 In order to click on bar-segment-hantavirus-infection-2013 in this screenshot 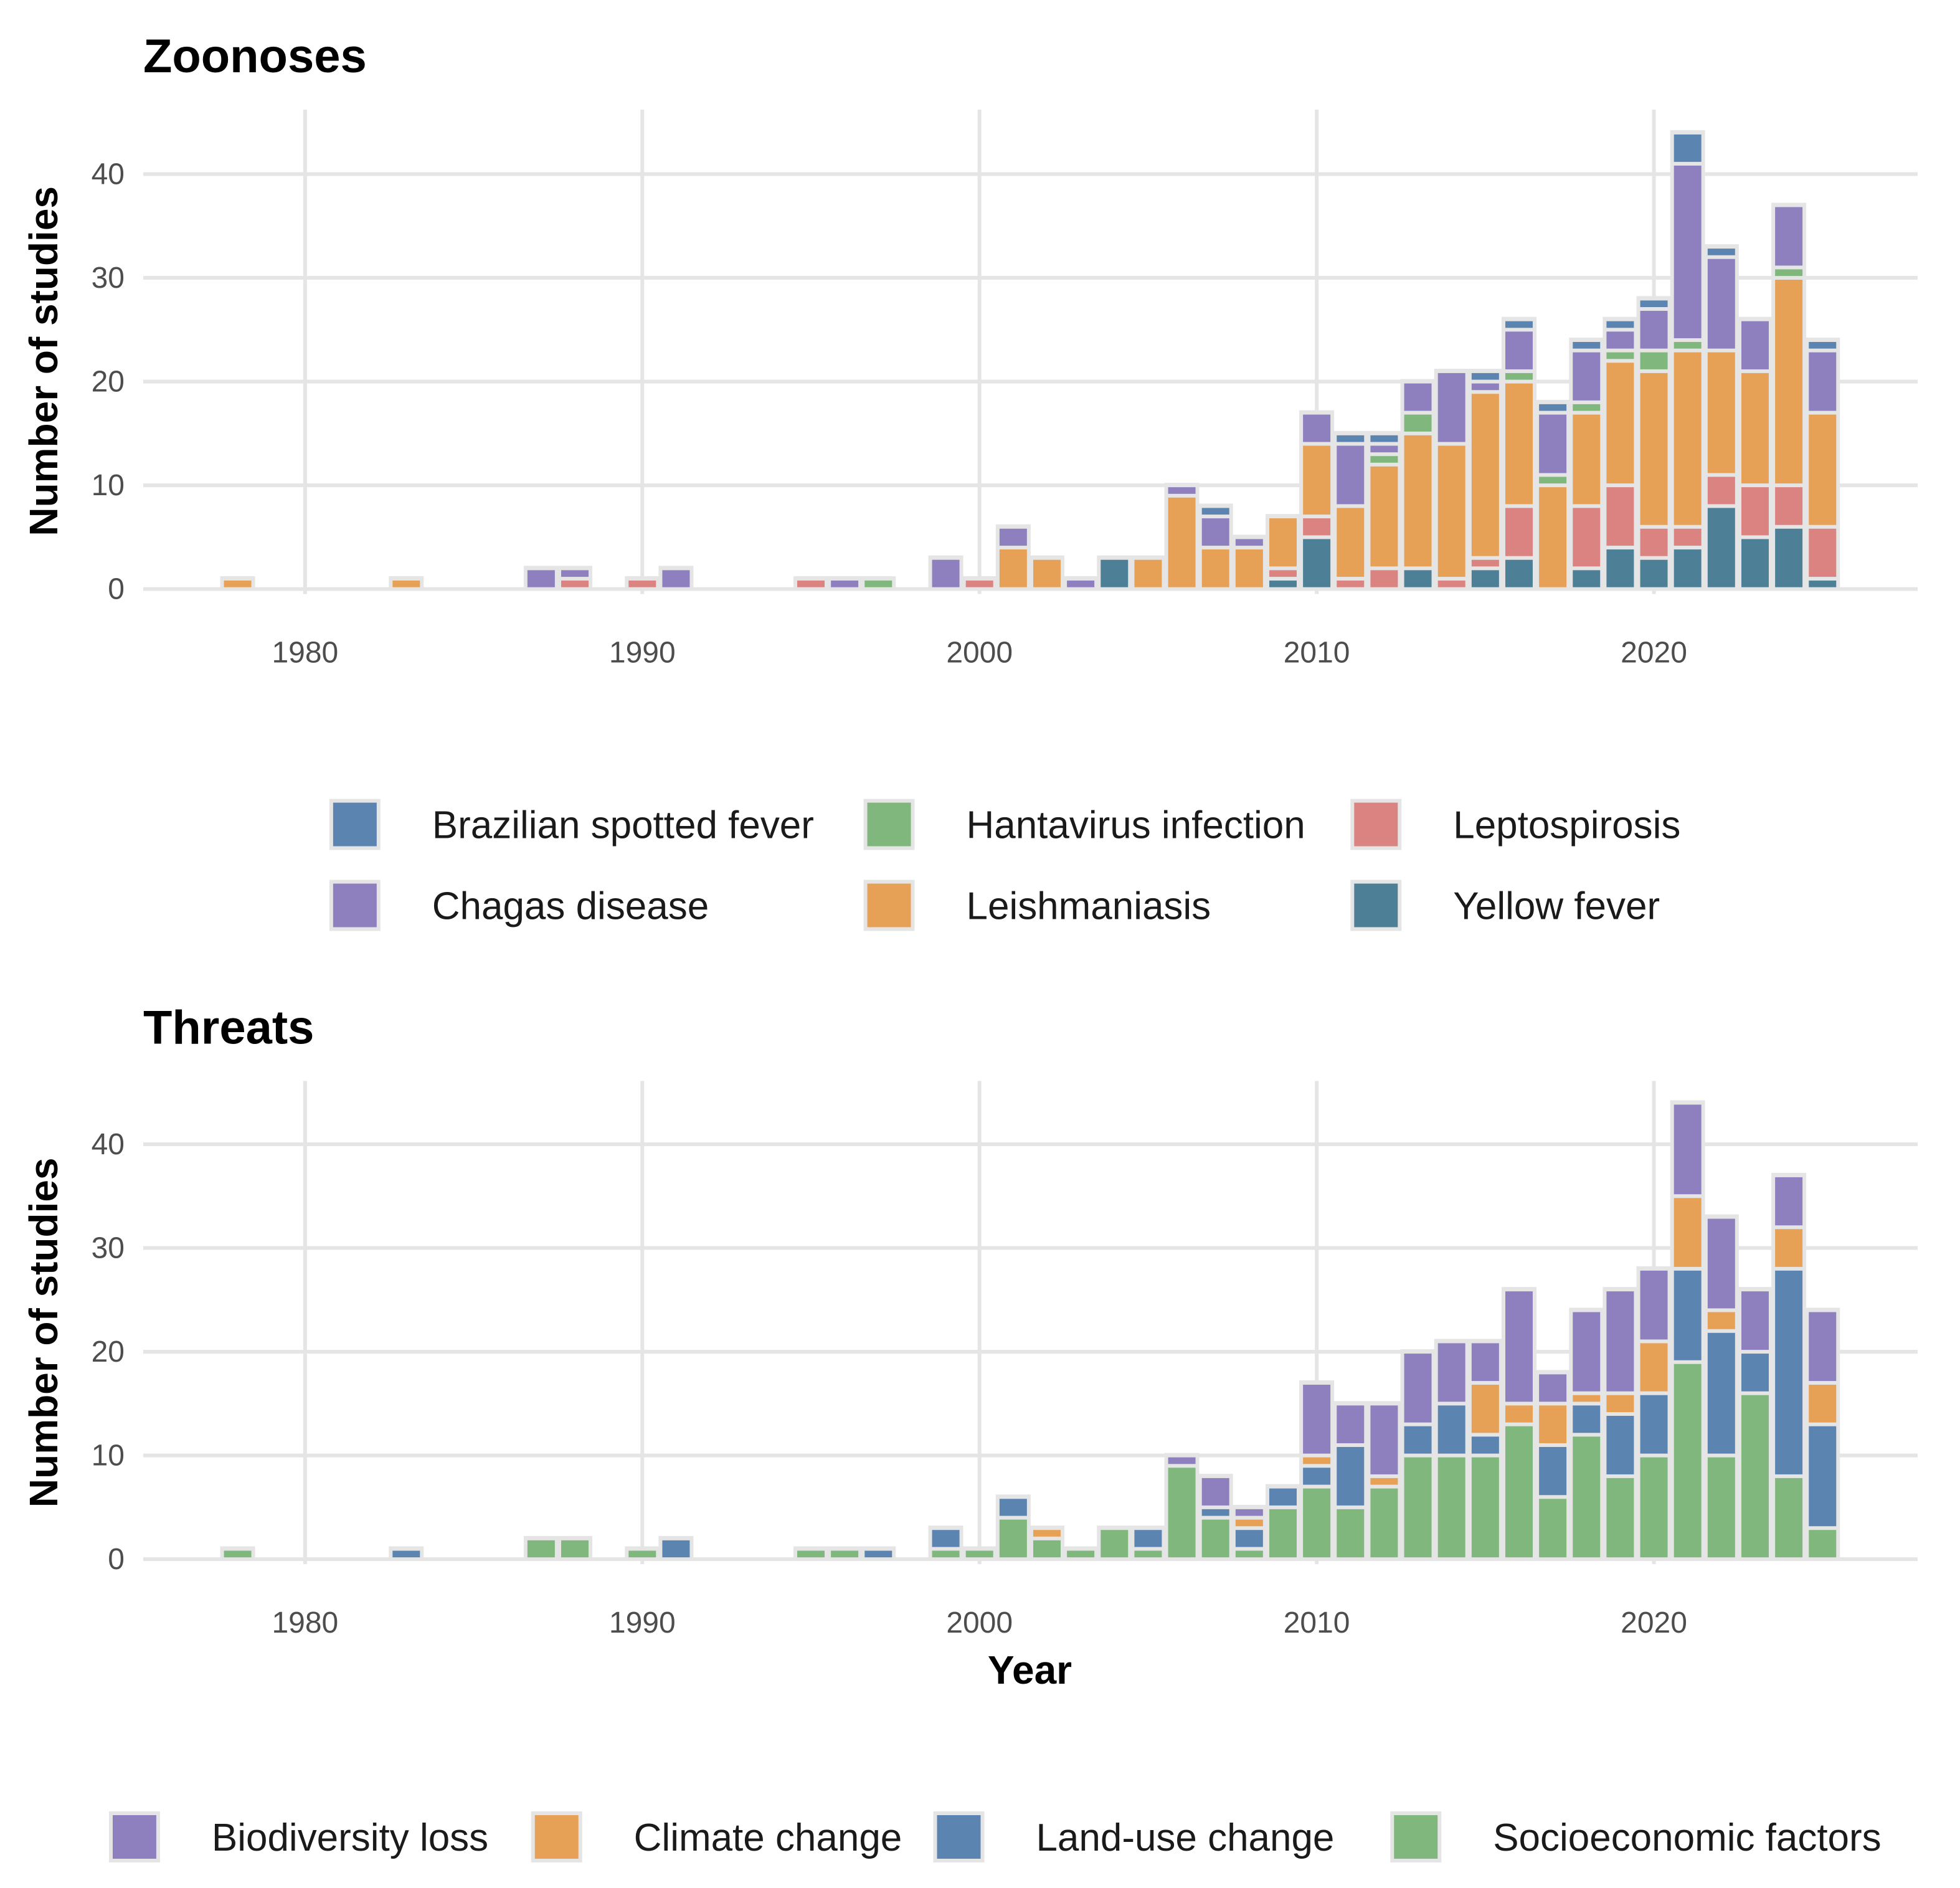, I will do `click(1418, 423)`.